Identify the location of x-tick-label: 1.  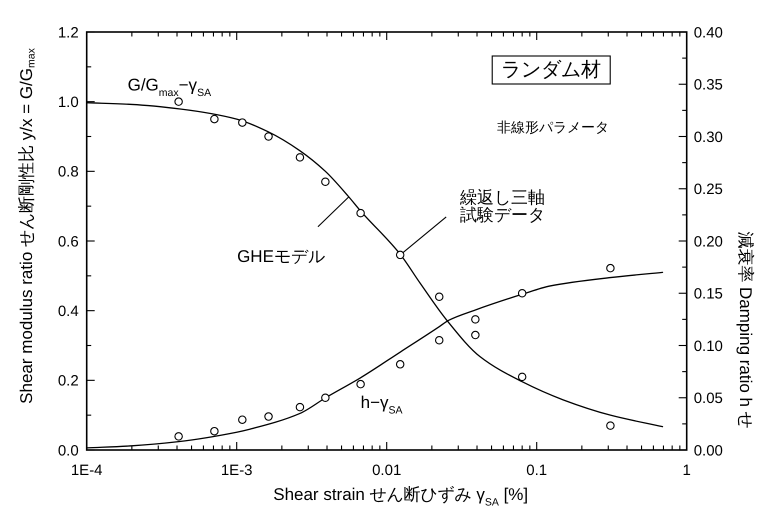
(686, 470).